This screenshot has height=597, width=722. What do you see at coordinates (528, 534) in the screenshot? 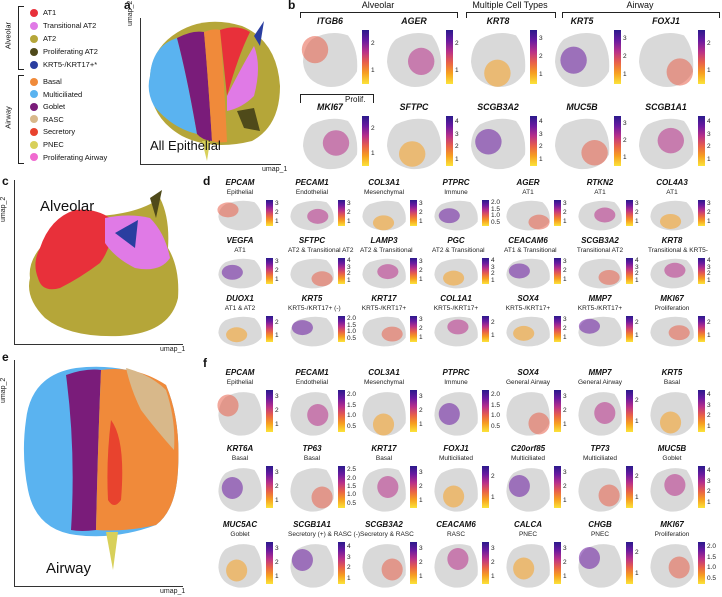
I see `f-sub-18: PNEC` at bounding box center [528, 534].